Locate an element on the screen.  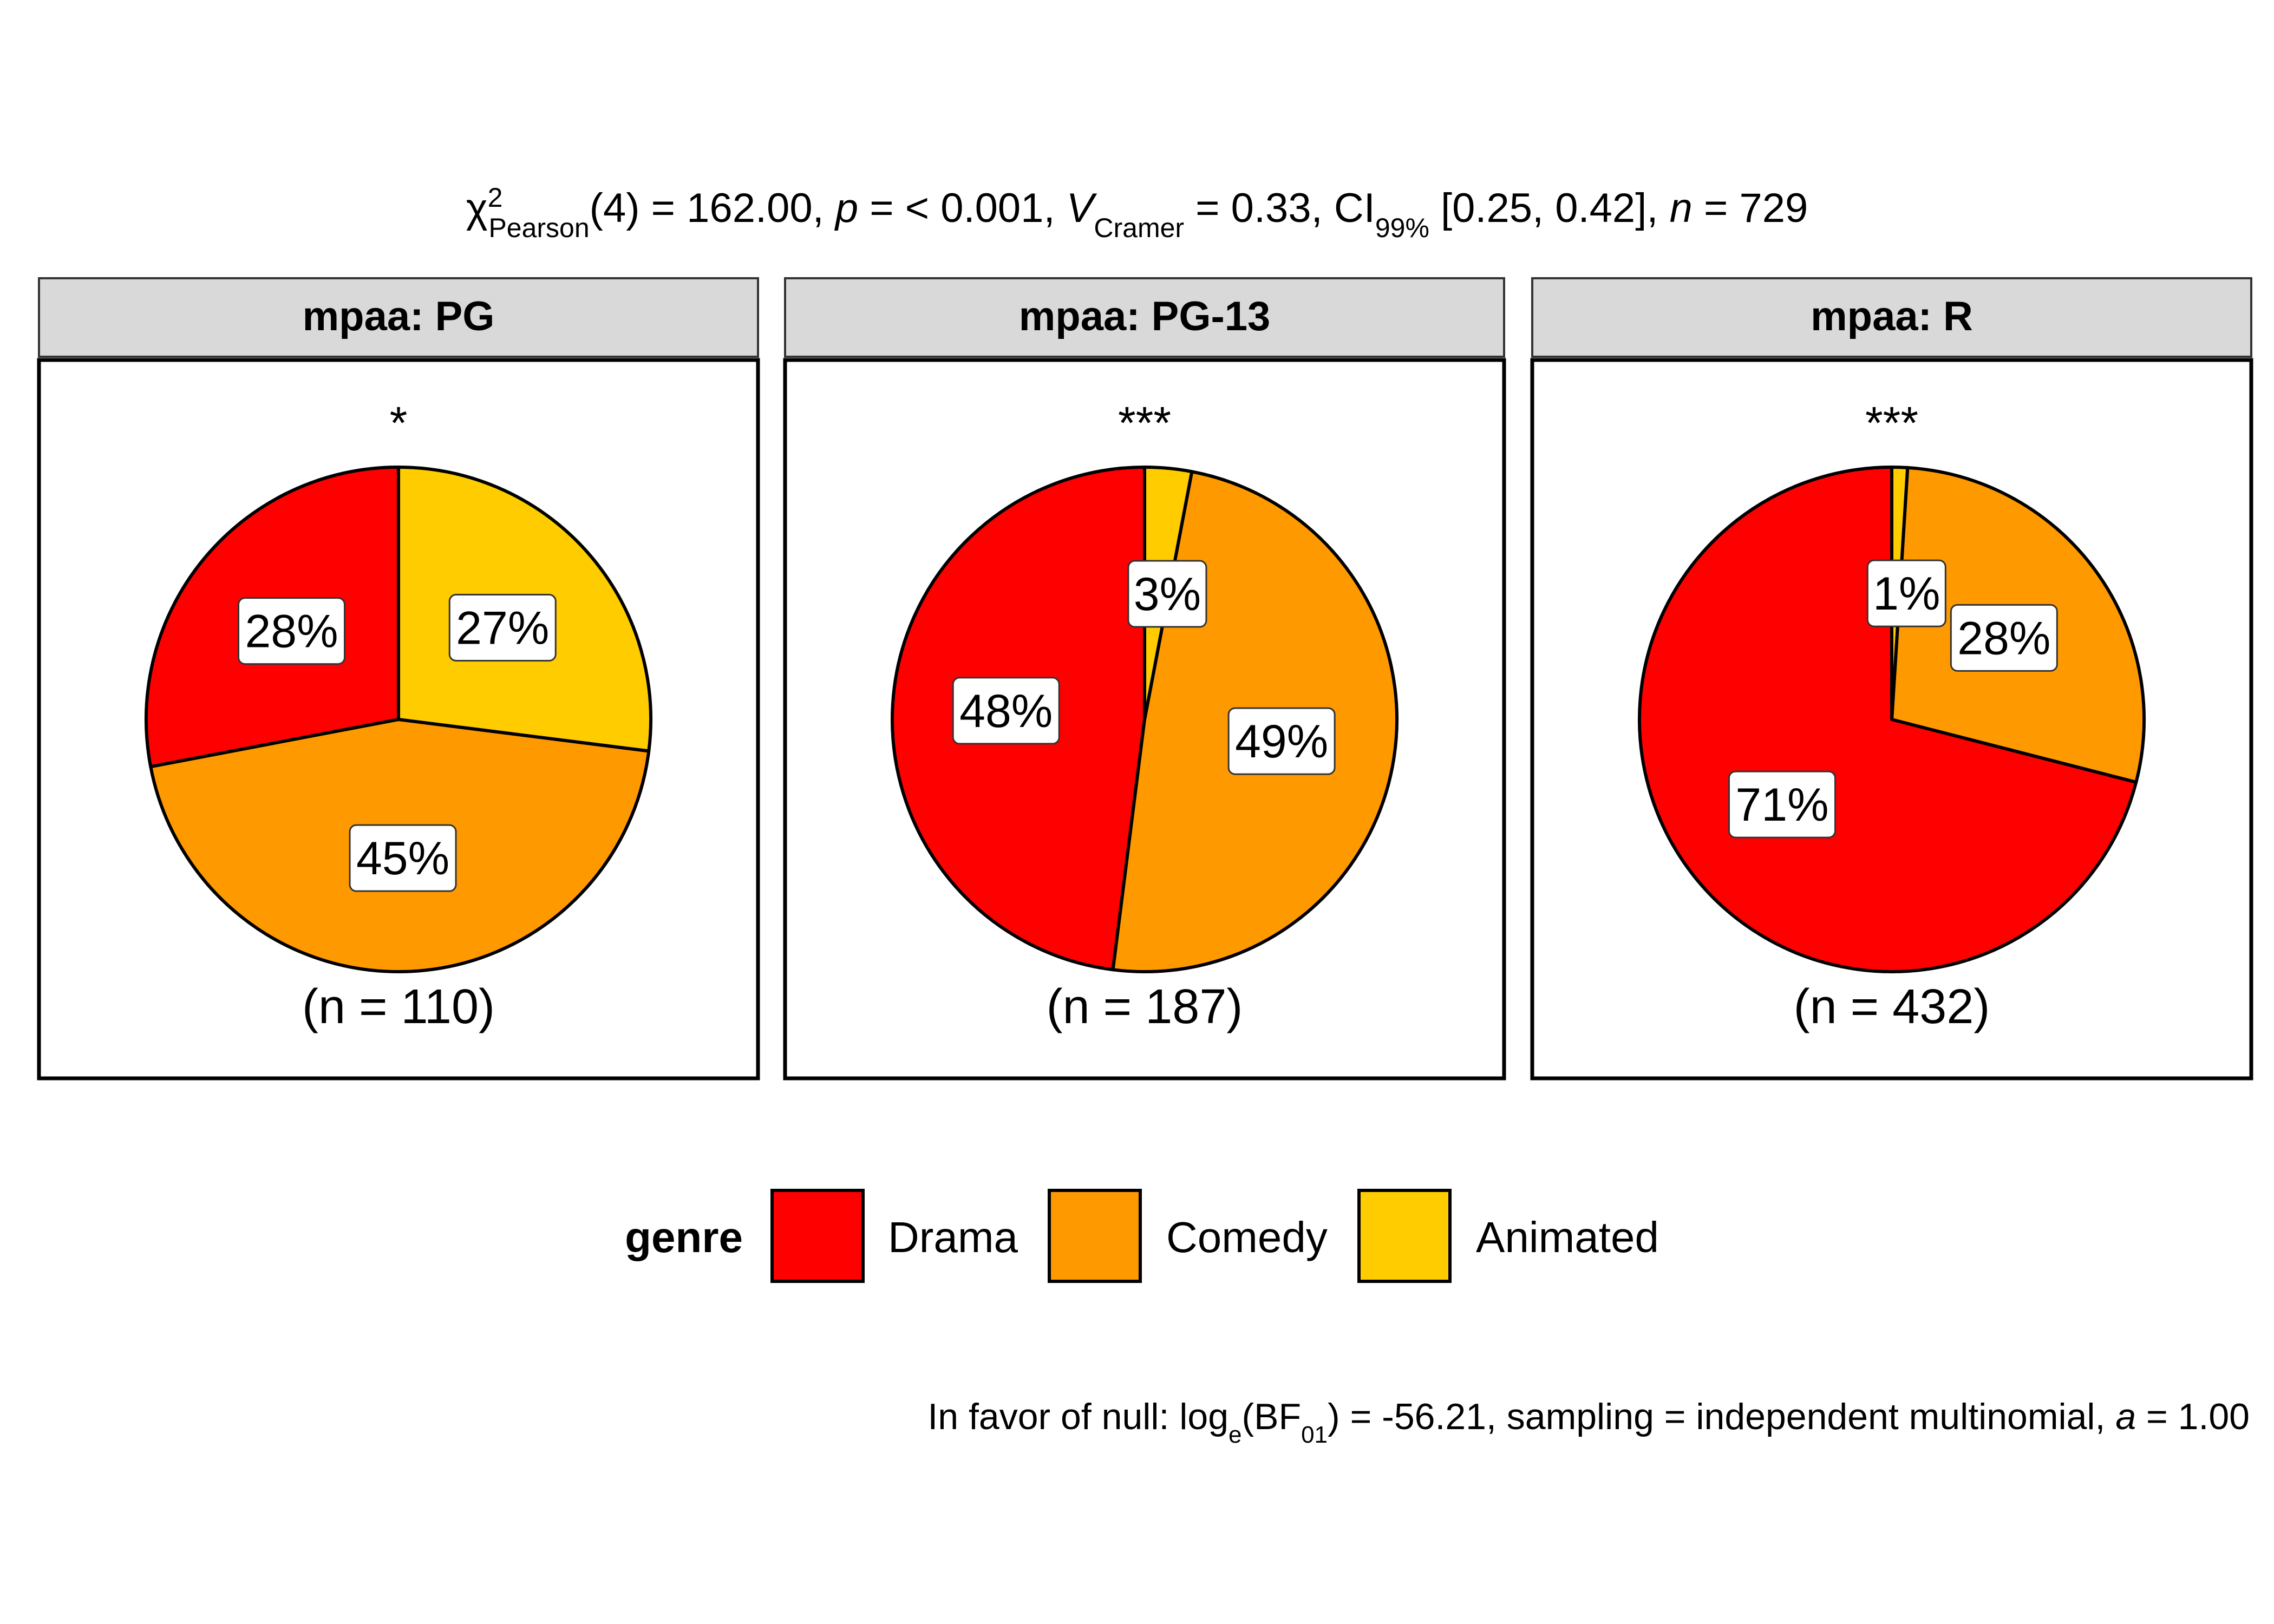
slice-label-drama: 48% is located at coordinates (1006, 711).